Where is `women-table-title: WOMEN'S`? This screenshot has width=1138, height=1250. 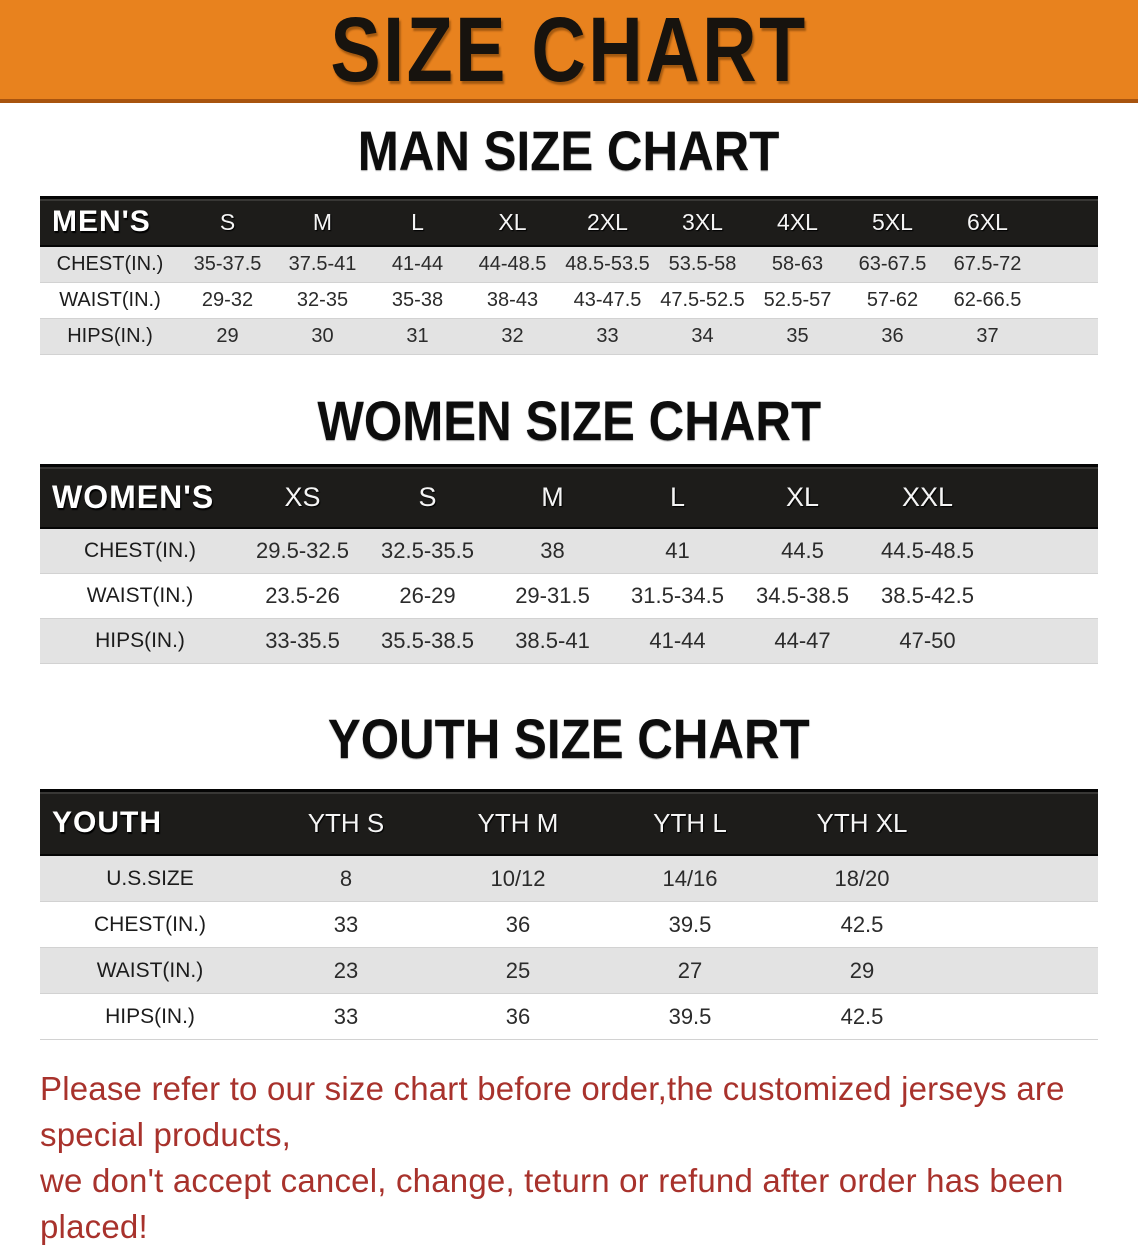
women-table-title: WOMEN'S is located at coordinates (140, 496).